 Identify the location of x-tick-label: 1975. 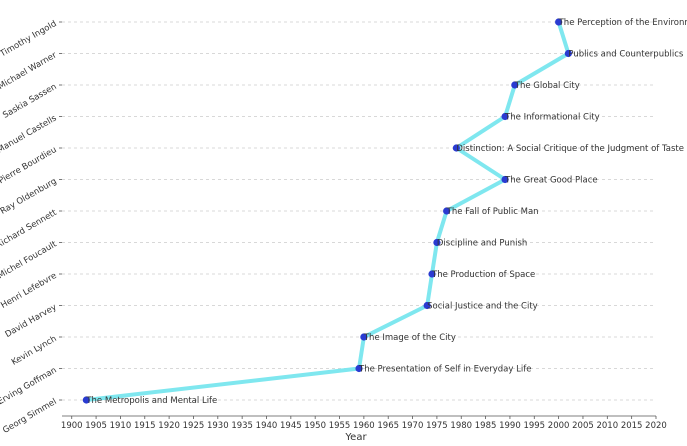
(437, 426).